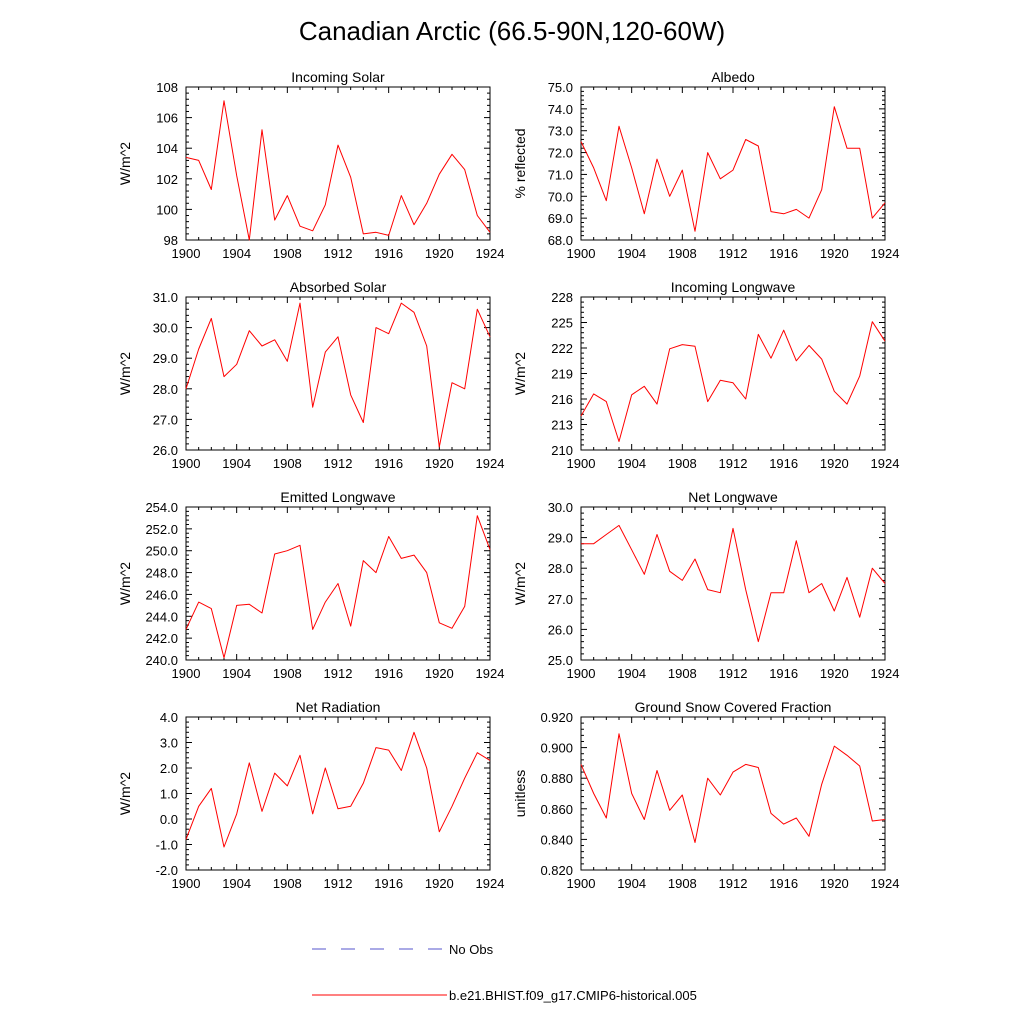 The width and height of the screenshot is (1024, 1024). What do you see at coordinates (167, 87) in the screenshot?
I see `y-tick-label: 108` at bounding box center [167, 87].